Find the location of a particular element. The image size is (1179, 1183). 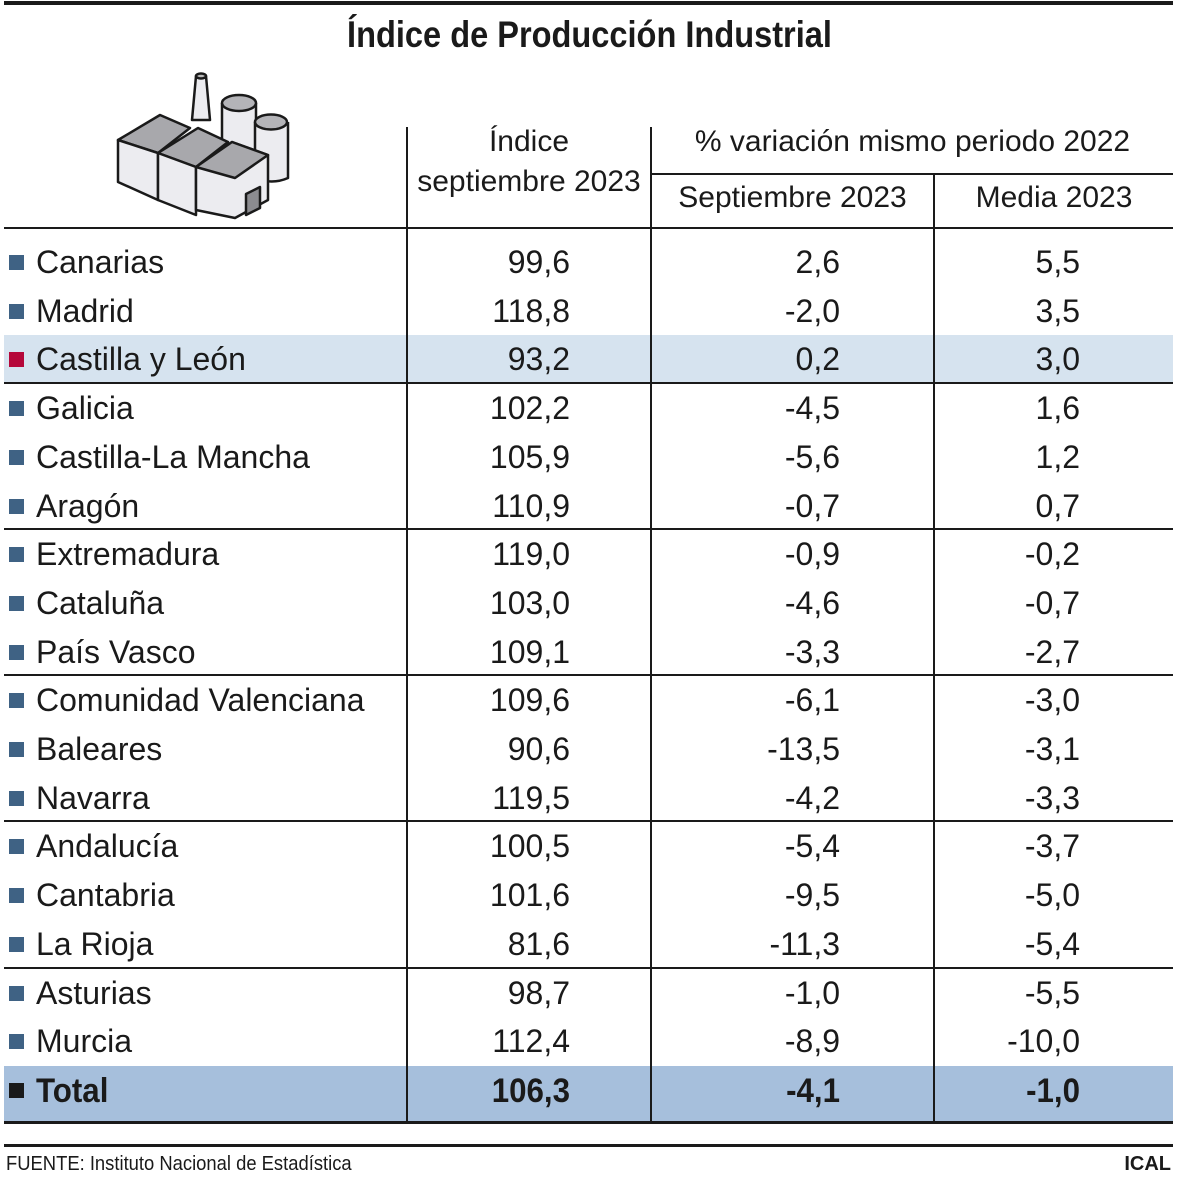

region-name: Comunidad Valenciana is located at coordinates (200, 700).